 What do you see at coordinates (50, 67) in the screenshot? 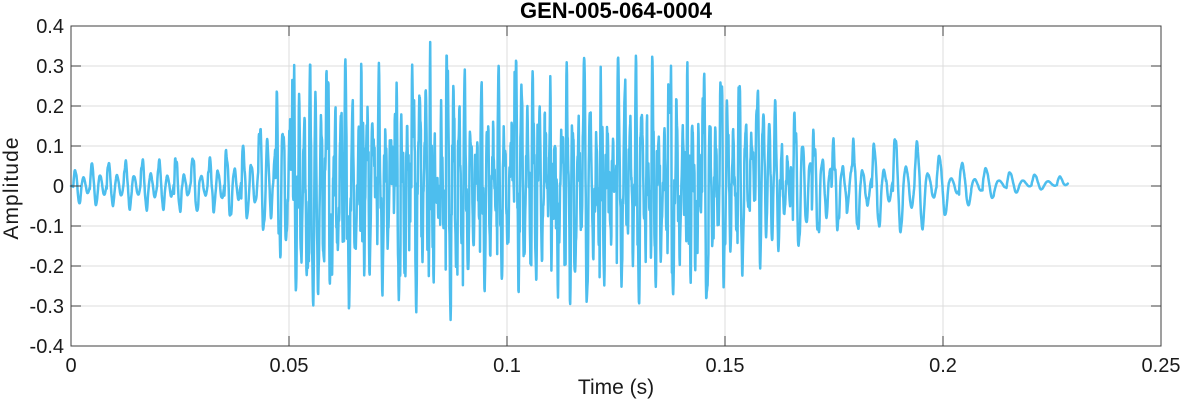
I see `svg-text: 0.3` at bounding box center [50, 67].